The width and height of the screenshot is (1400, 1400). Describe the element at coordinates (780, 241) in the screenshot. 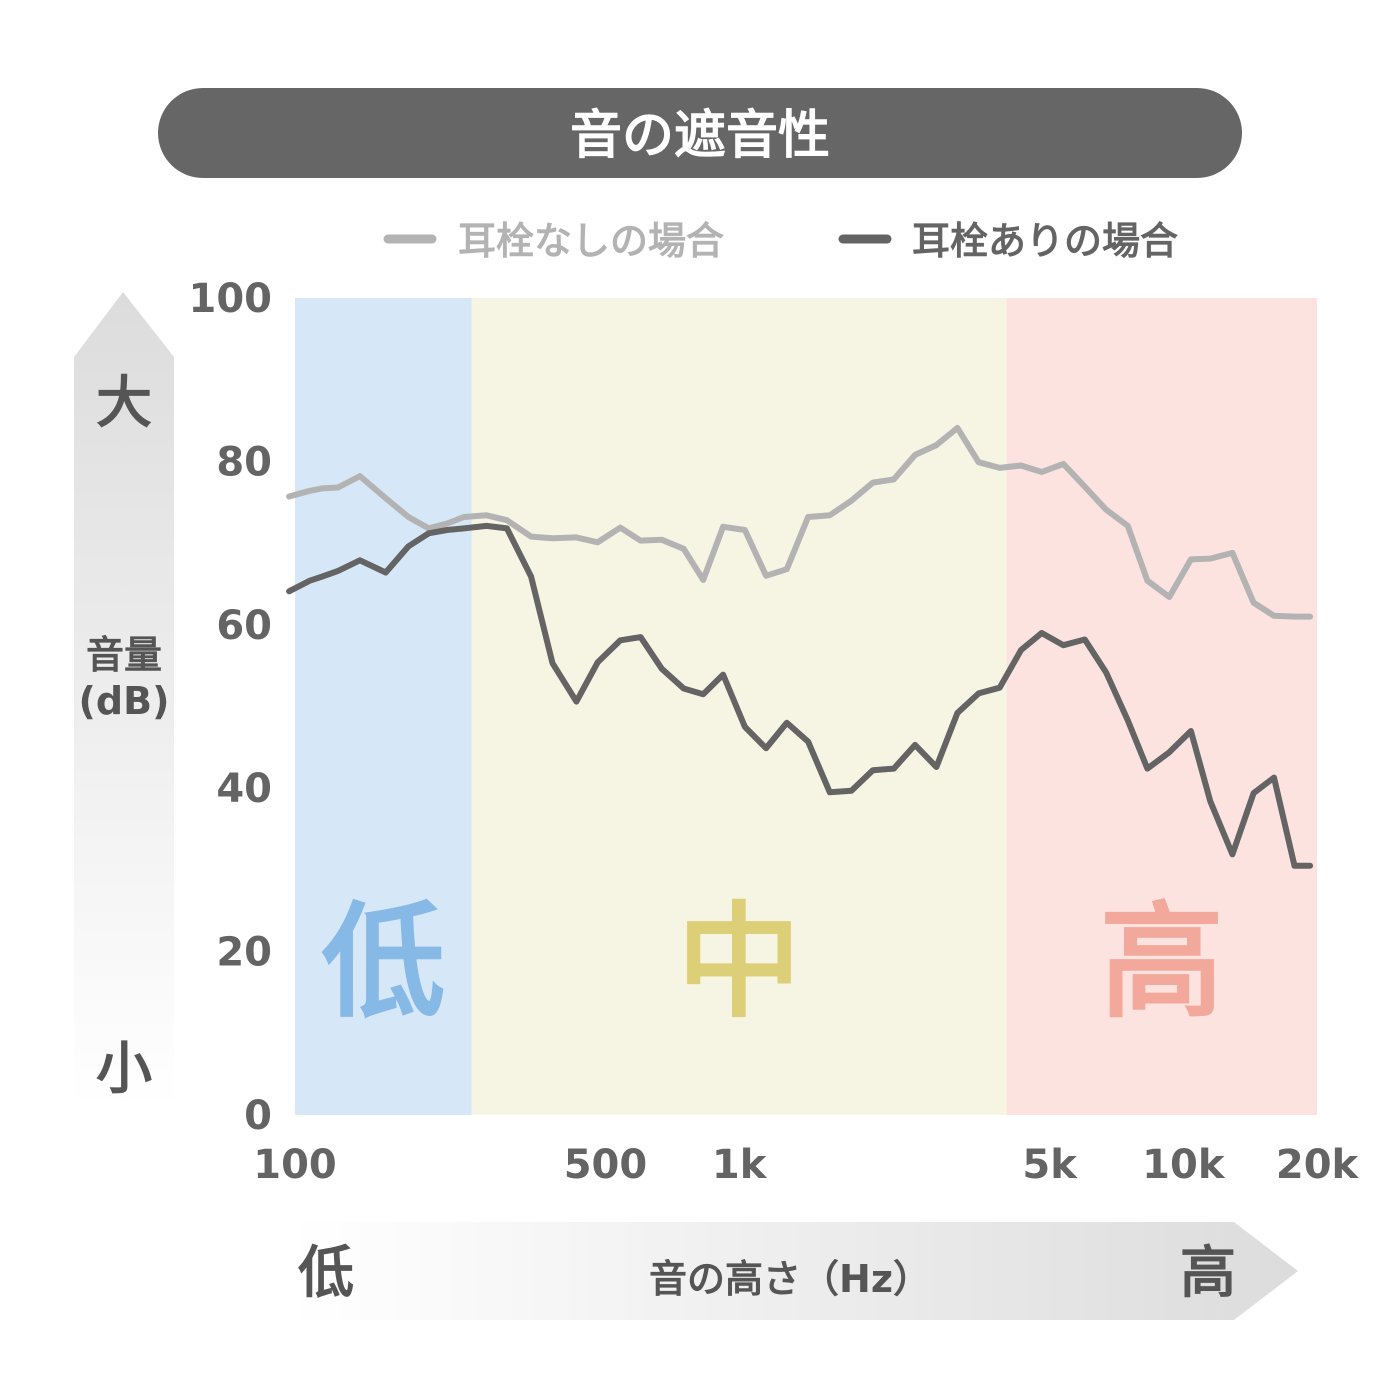

I see `legend: 耳栓なしの場合 耳栓ありの場合` at that location.